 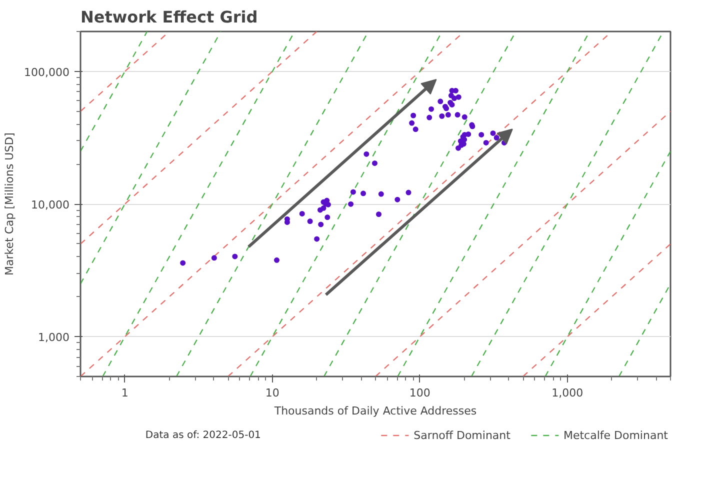 What do you see at coordinates (50, 205) in the screenshot?
I see `y-tick-label: 10,000` at bounding box center [50, 205].